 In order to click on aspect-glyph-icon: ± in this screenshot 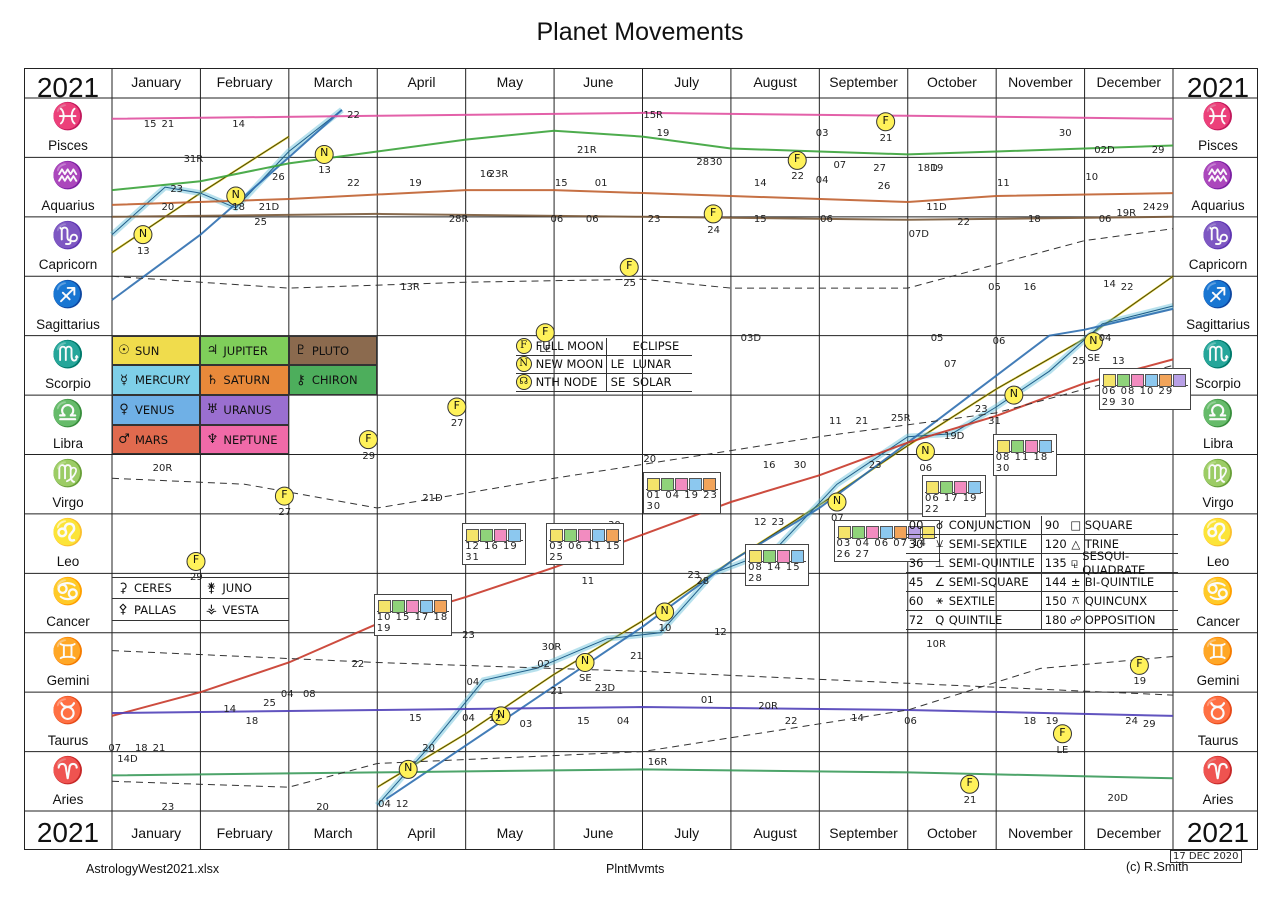, I will do `click(1075, 581)`.